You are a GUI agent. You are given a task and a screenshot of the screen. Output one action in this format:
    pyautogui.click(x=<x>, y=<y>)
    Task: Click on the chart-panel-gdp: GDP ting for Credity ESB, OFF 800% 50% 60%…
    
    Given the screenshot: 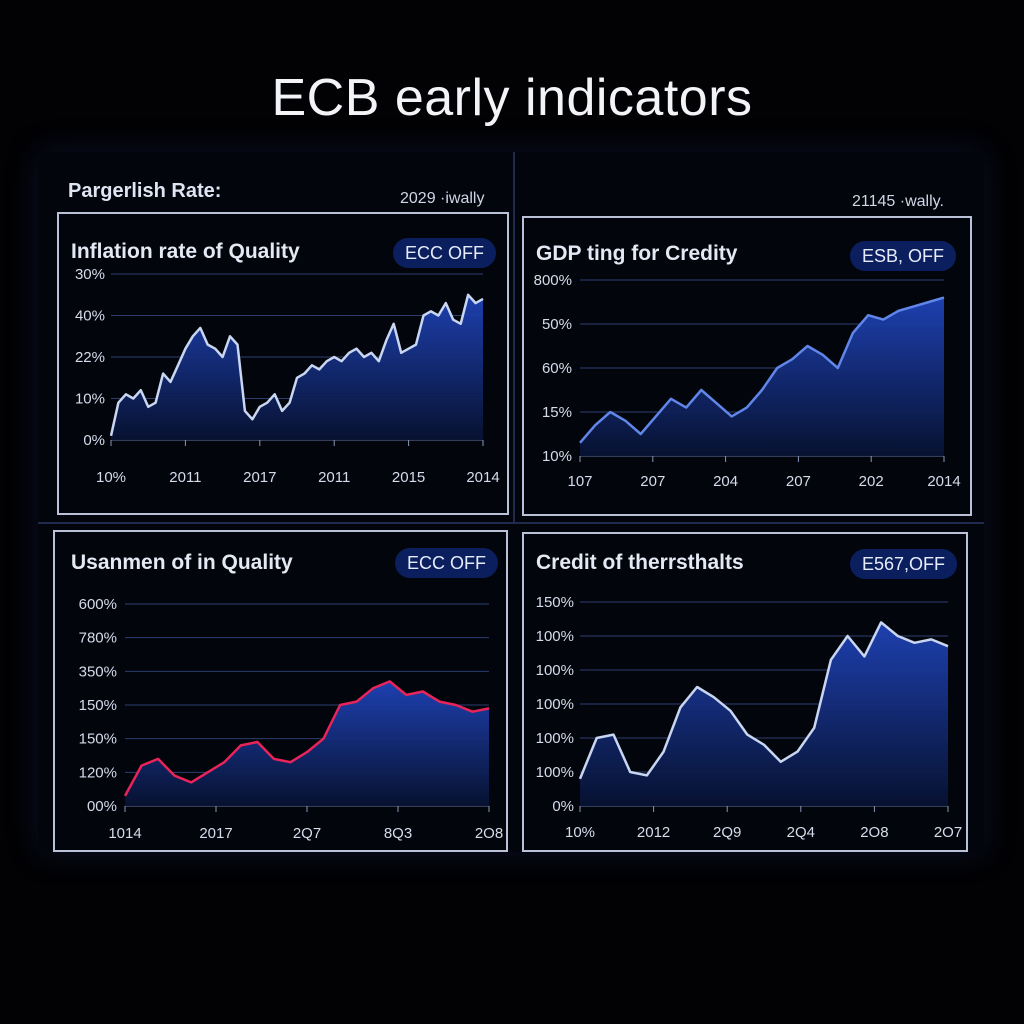 What is the action you would take?
    pyautogui.click(x=747, y=366)
    